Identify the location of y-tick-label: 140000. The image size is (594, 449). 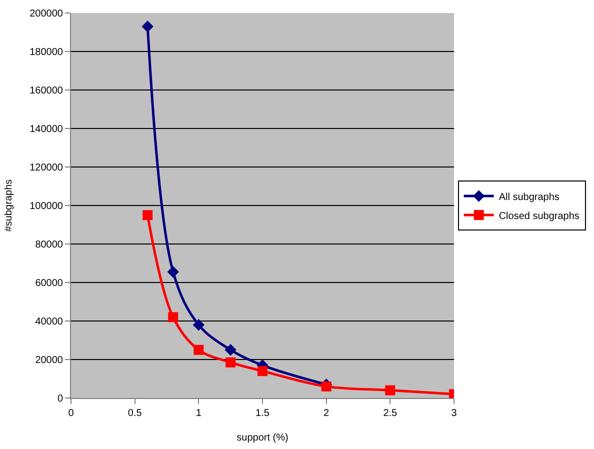
(47, 129).